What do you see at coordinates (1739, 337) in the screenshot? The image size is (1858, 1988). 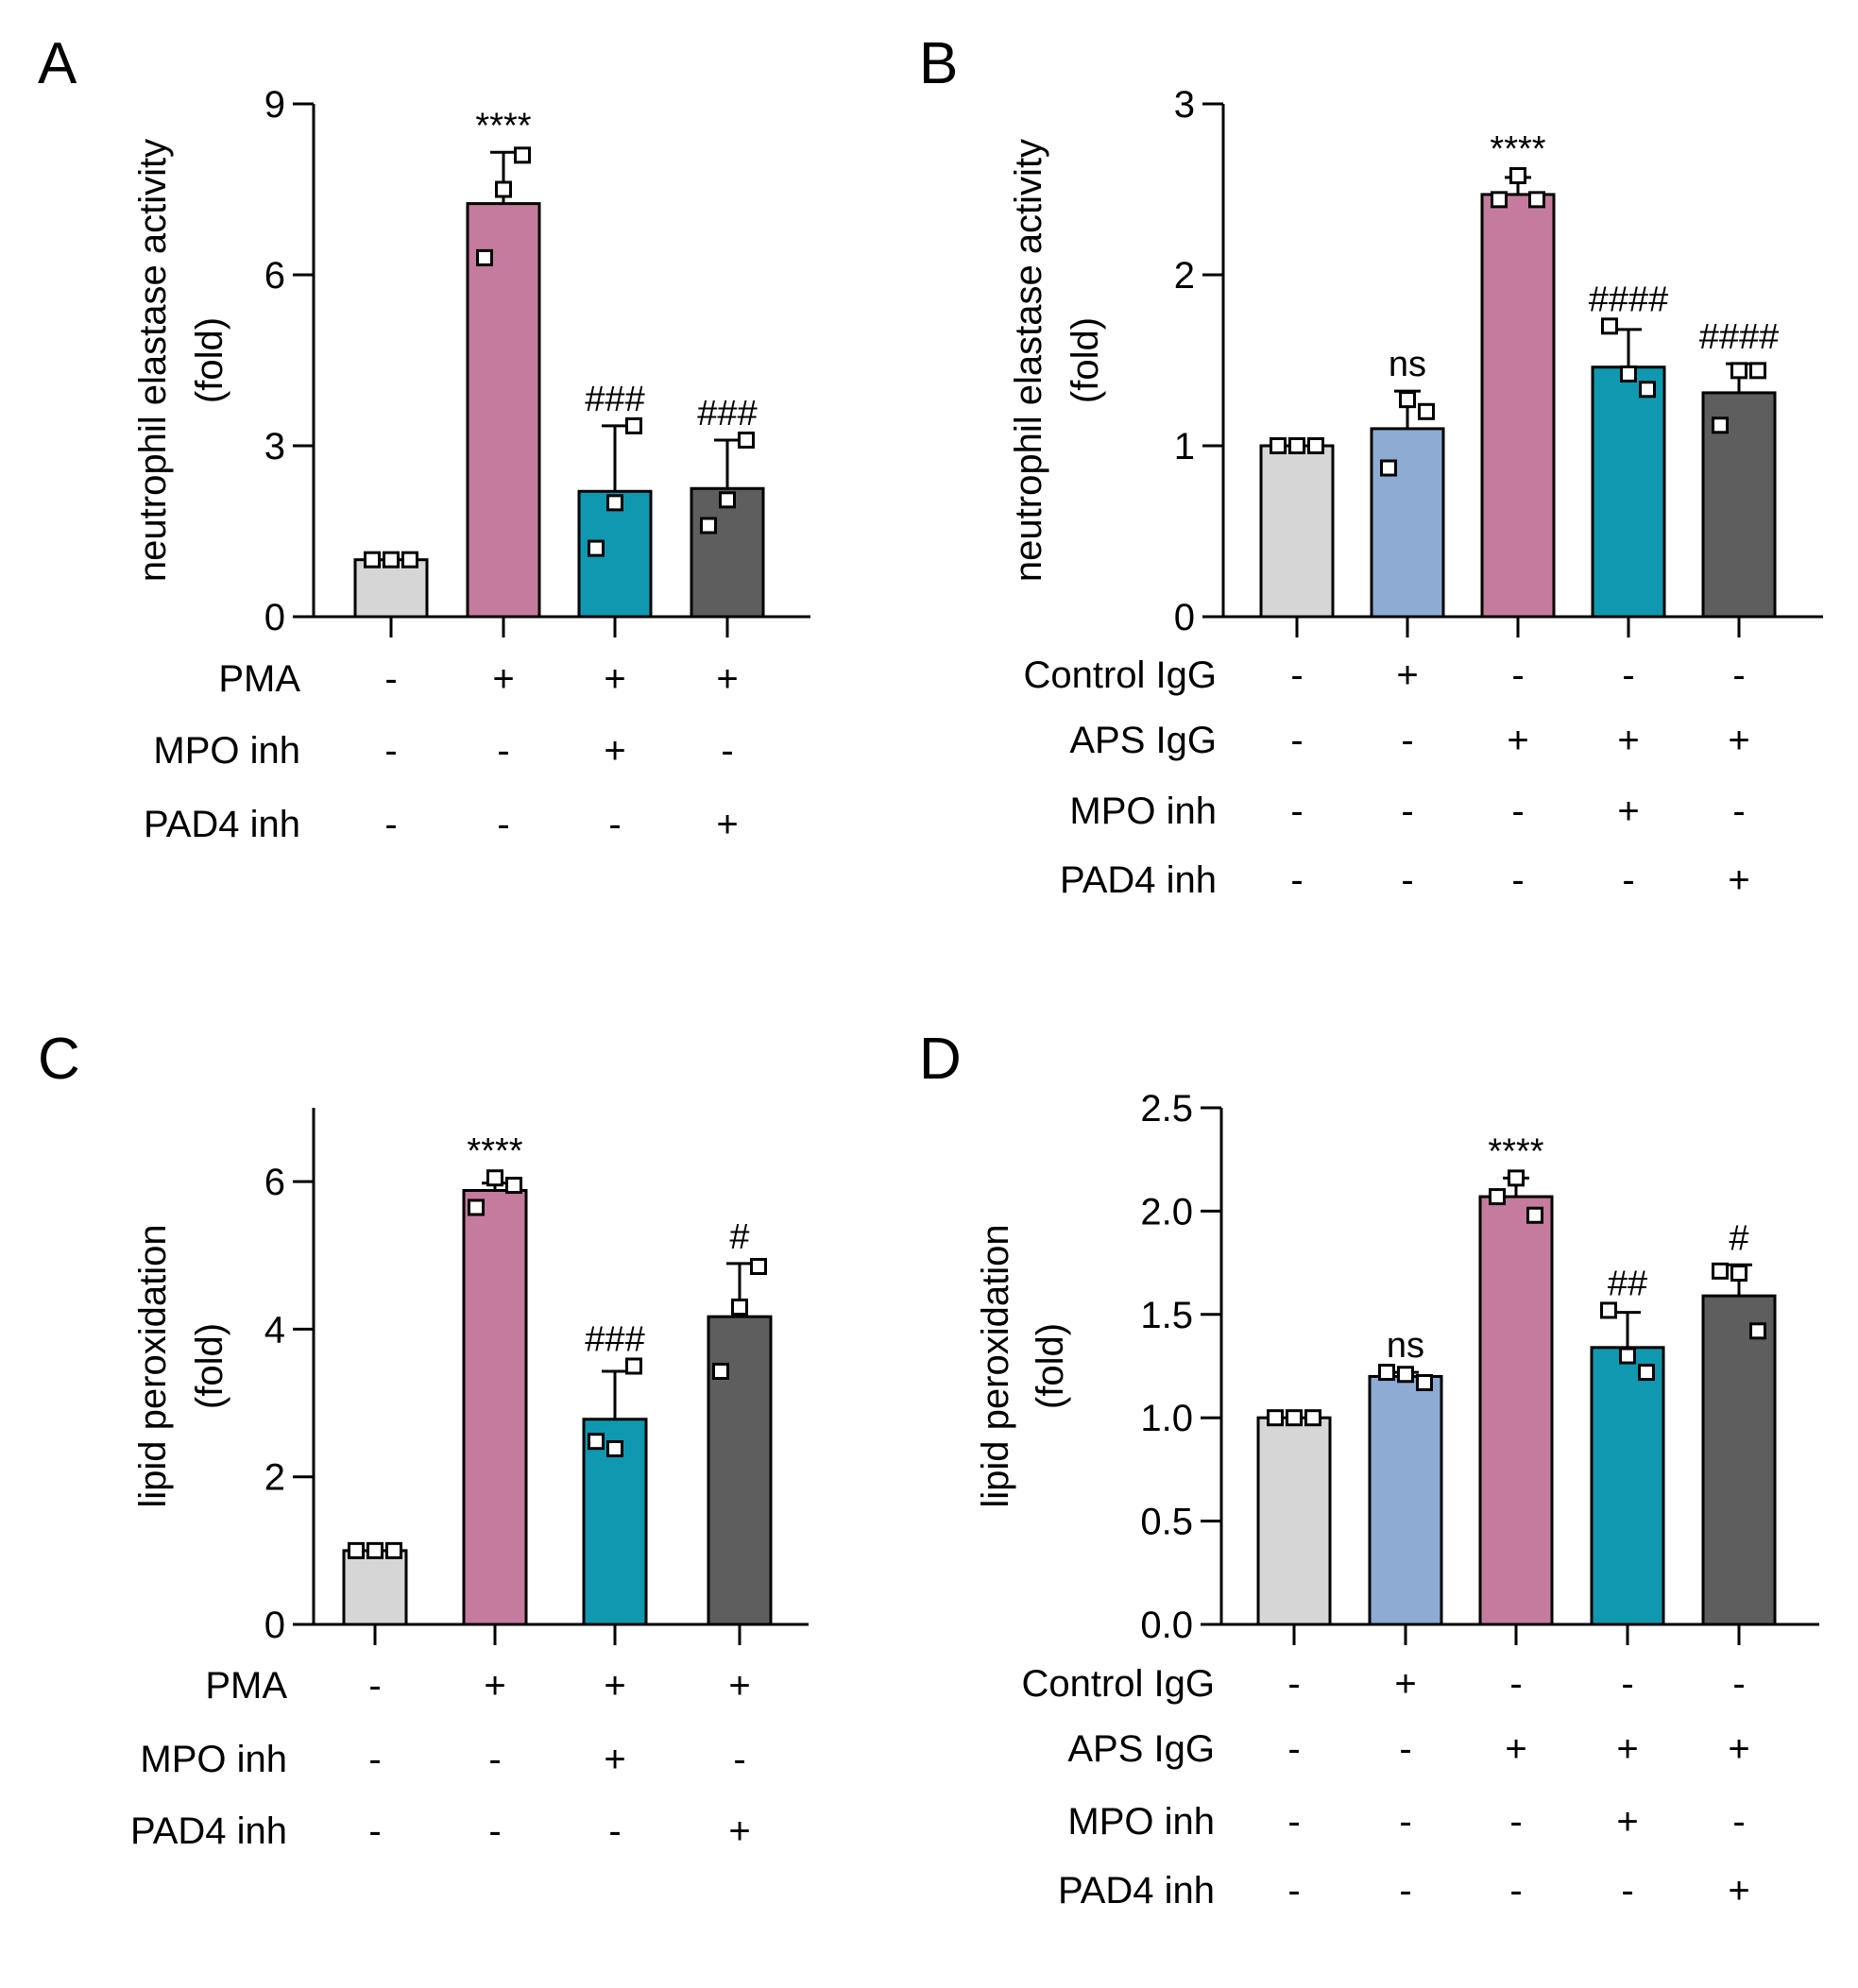 I see `significance-label: ####` at bounding box center [1739, 337].